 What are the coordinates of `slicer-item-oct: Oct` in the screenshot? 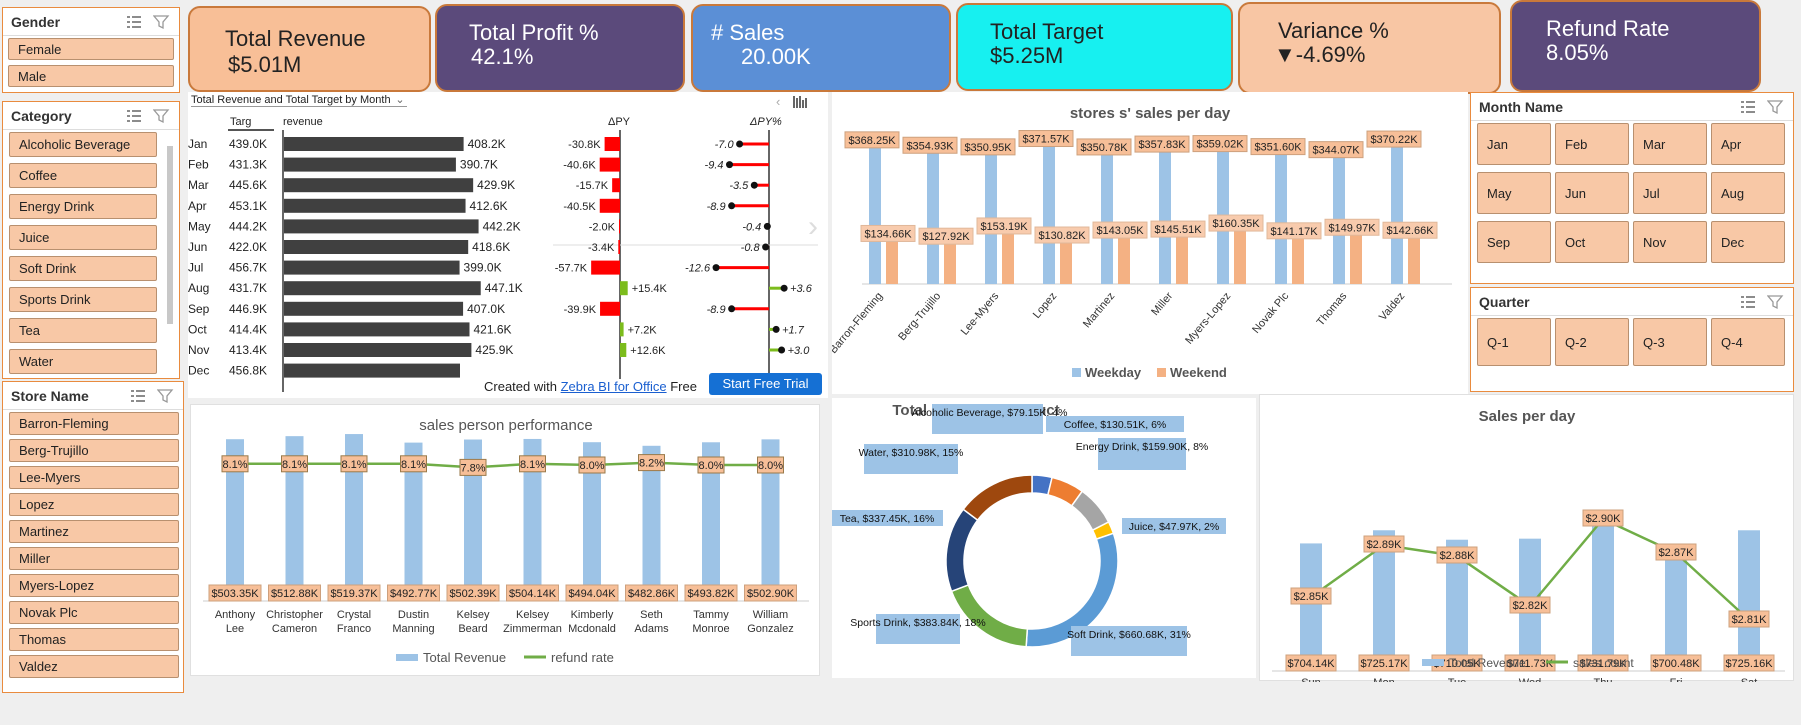 It's located at (1592, 242).